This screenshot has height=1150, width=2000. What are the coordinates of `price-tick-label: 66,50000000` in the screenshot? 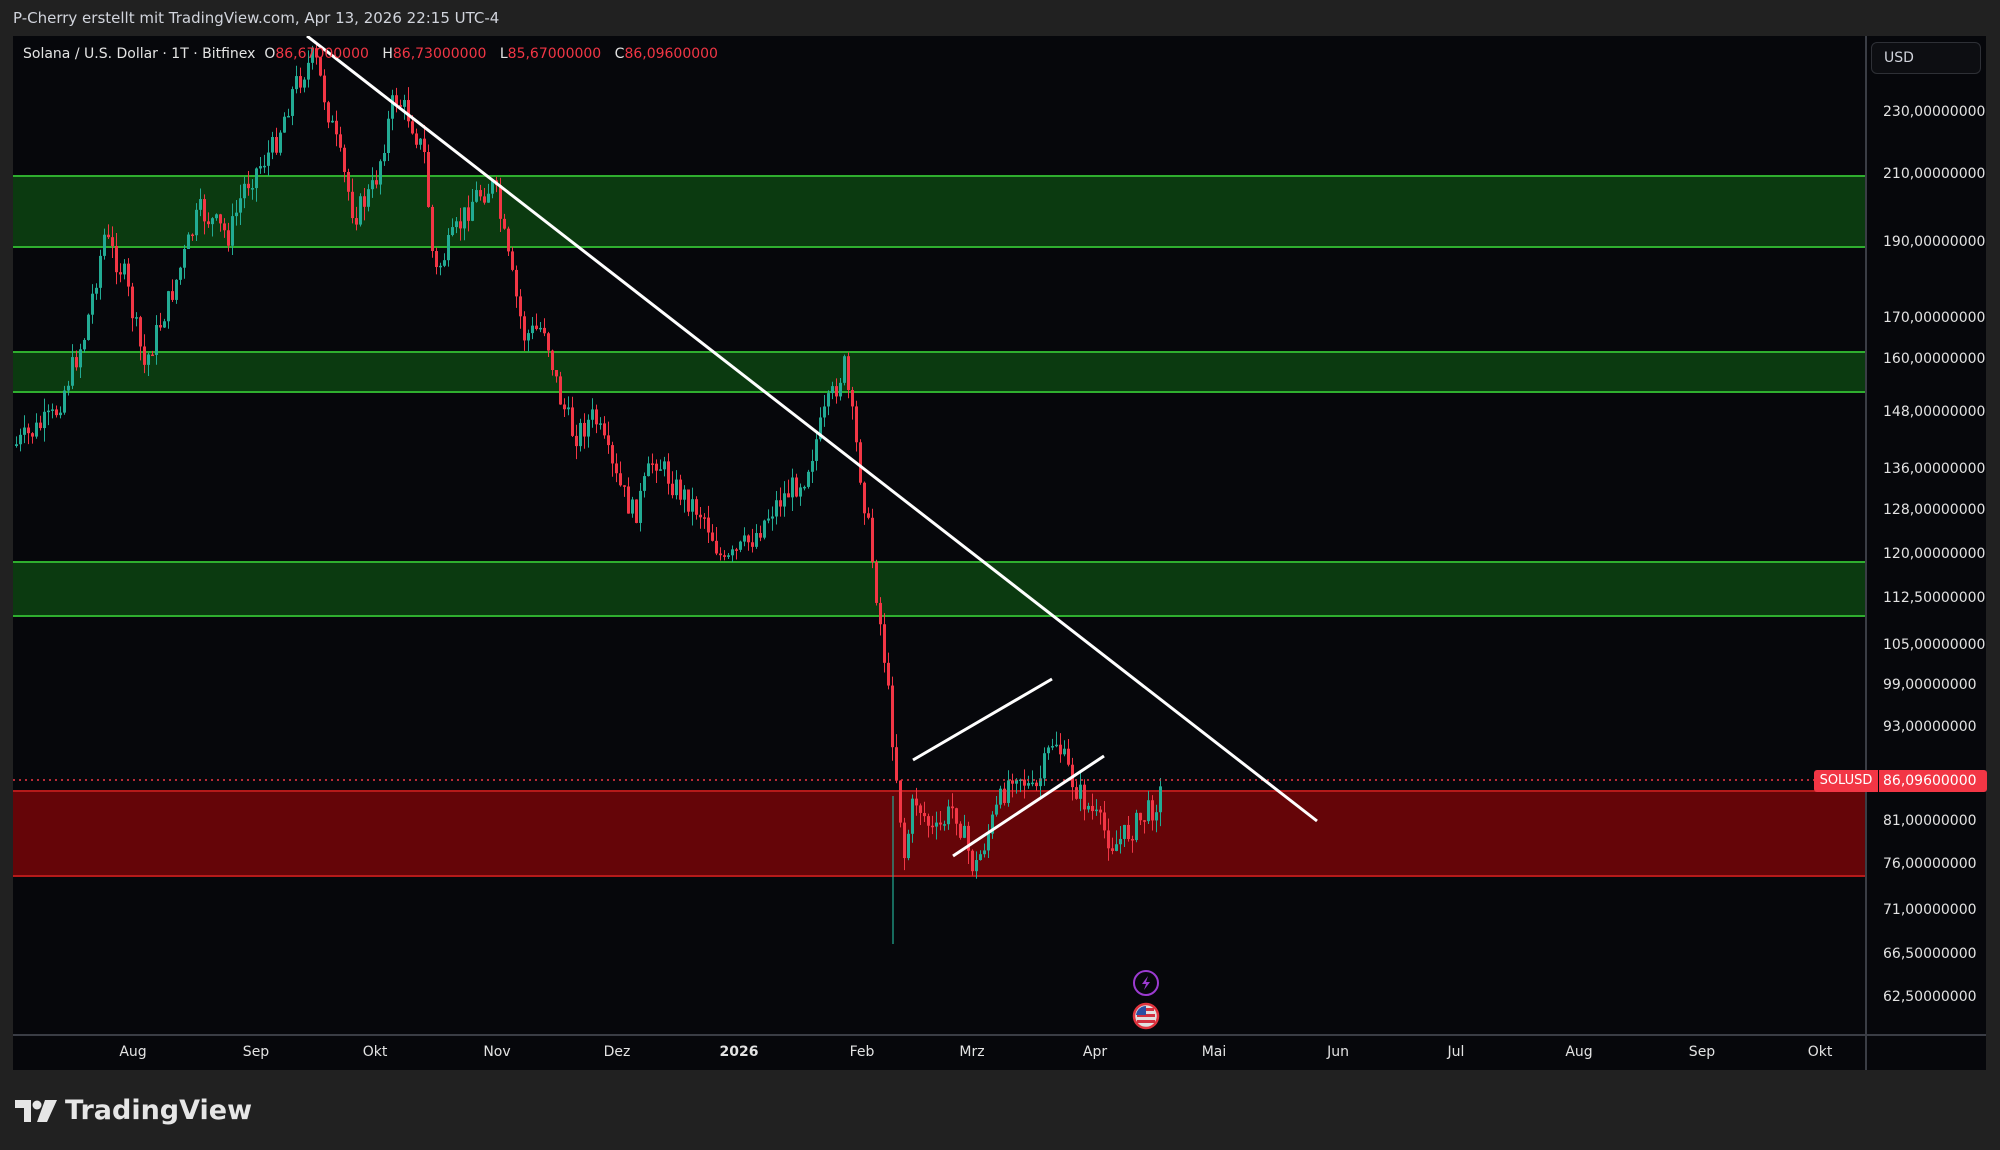 It's located at (1930, 954).